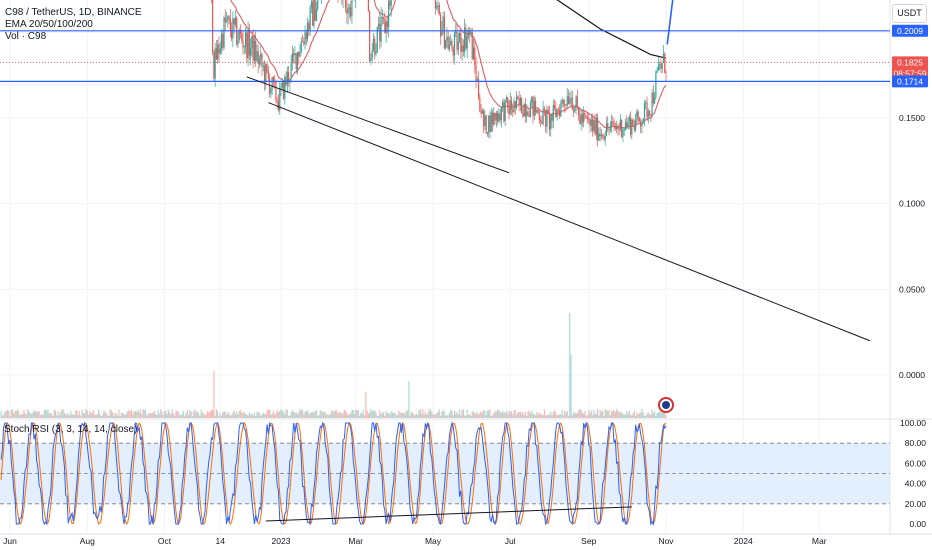  Describe the element at coordinates (281, 541) in the screenshot. I see `time-tick-label: 2023` at that location.